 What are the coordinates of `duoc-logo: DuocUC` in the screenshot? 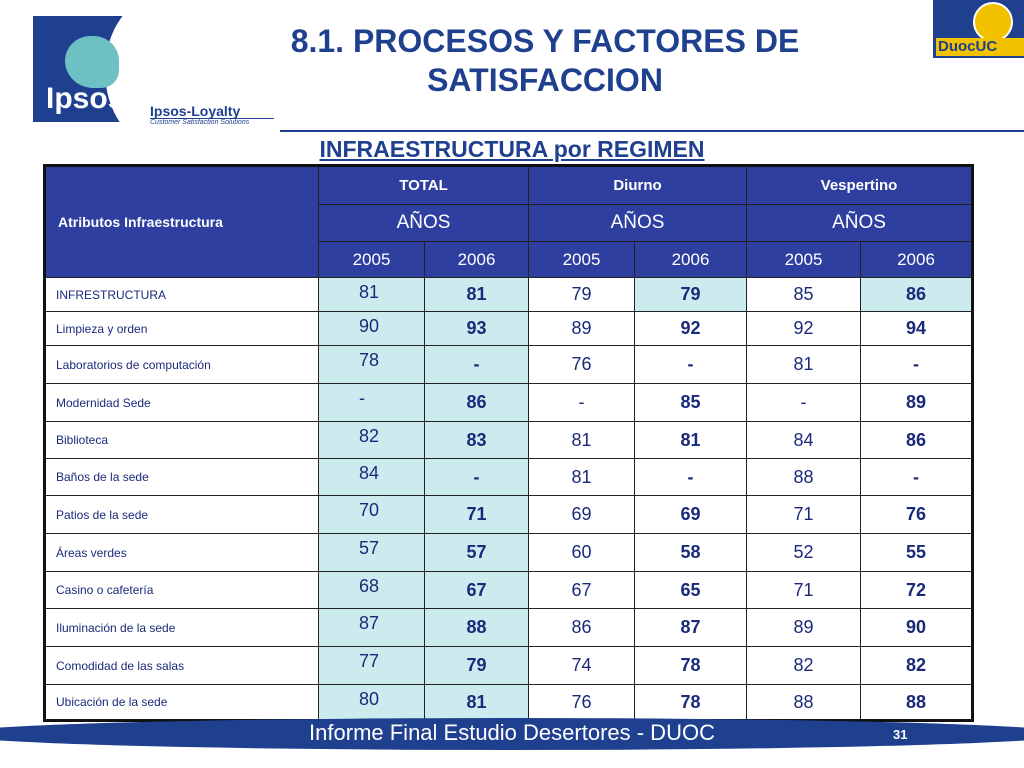 It's located at (978, 29).